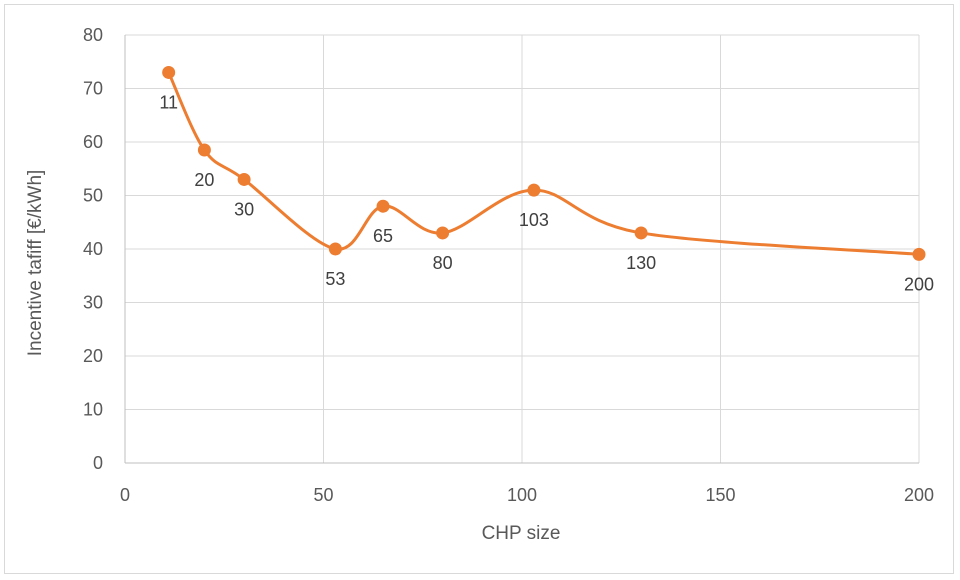 Image resolution: width=960 pixels, height=580 pixels. Describe the element at coordinates (93, 356) in the screenshot. I see `y-tick-label: 20` at that location.